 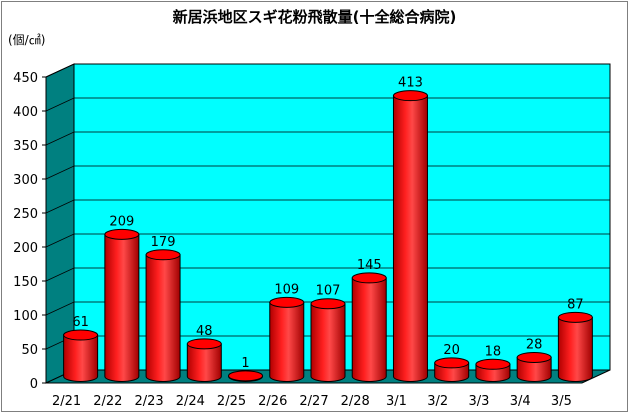 What do you see at coordinates (245, 363) in the screenshot?
I see `data-label: 1` at bounding box center [245, 363].